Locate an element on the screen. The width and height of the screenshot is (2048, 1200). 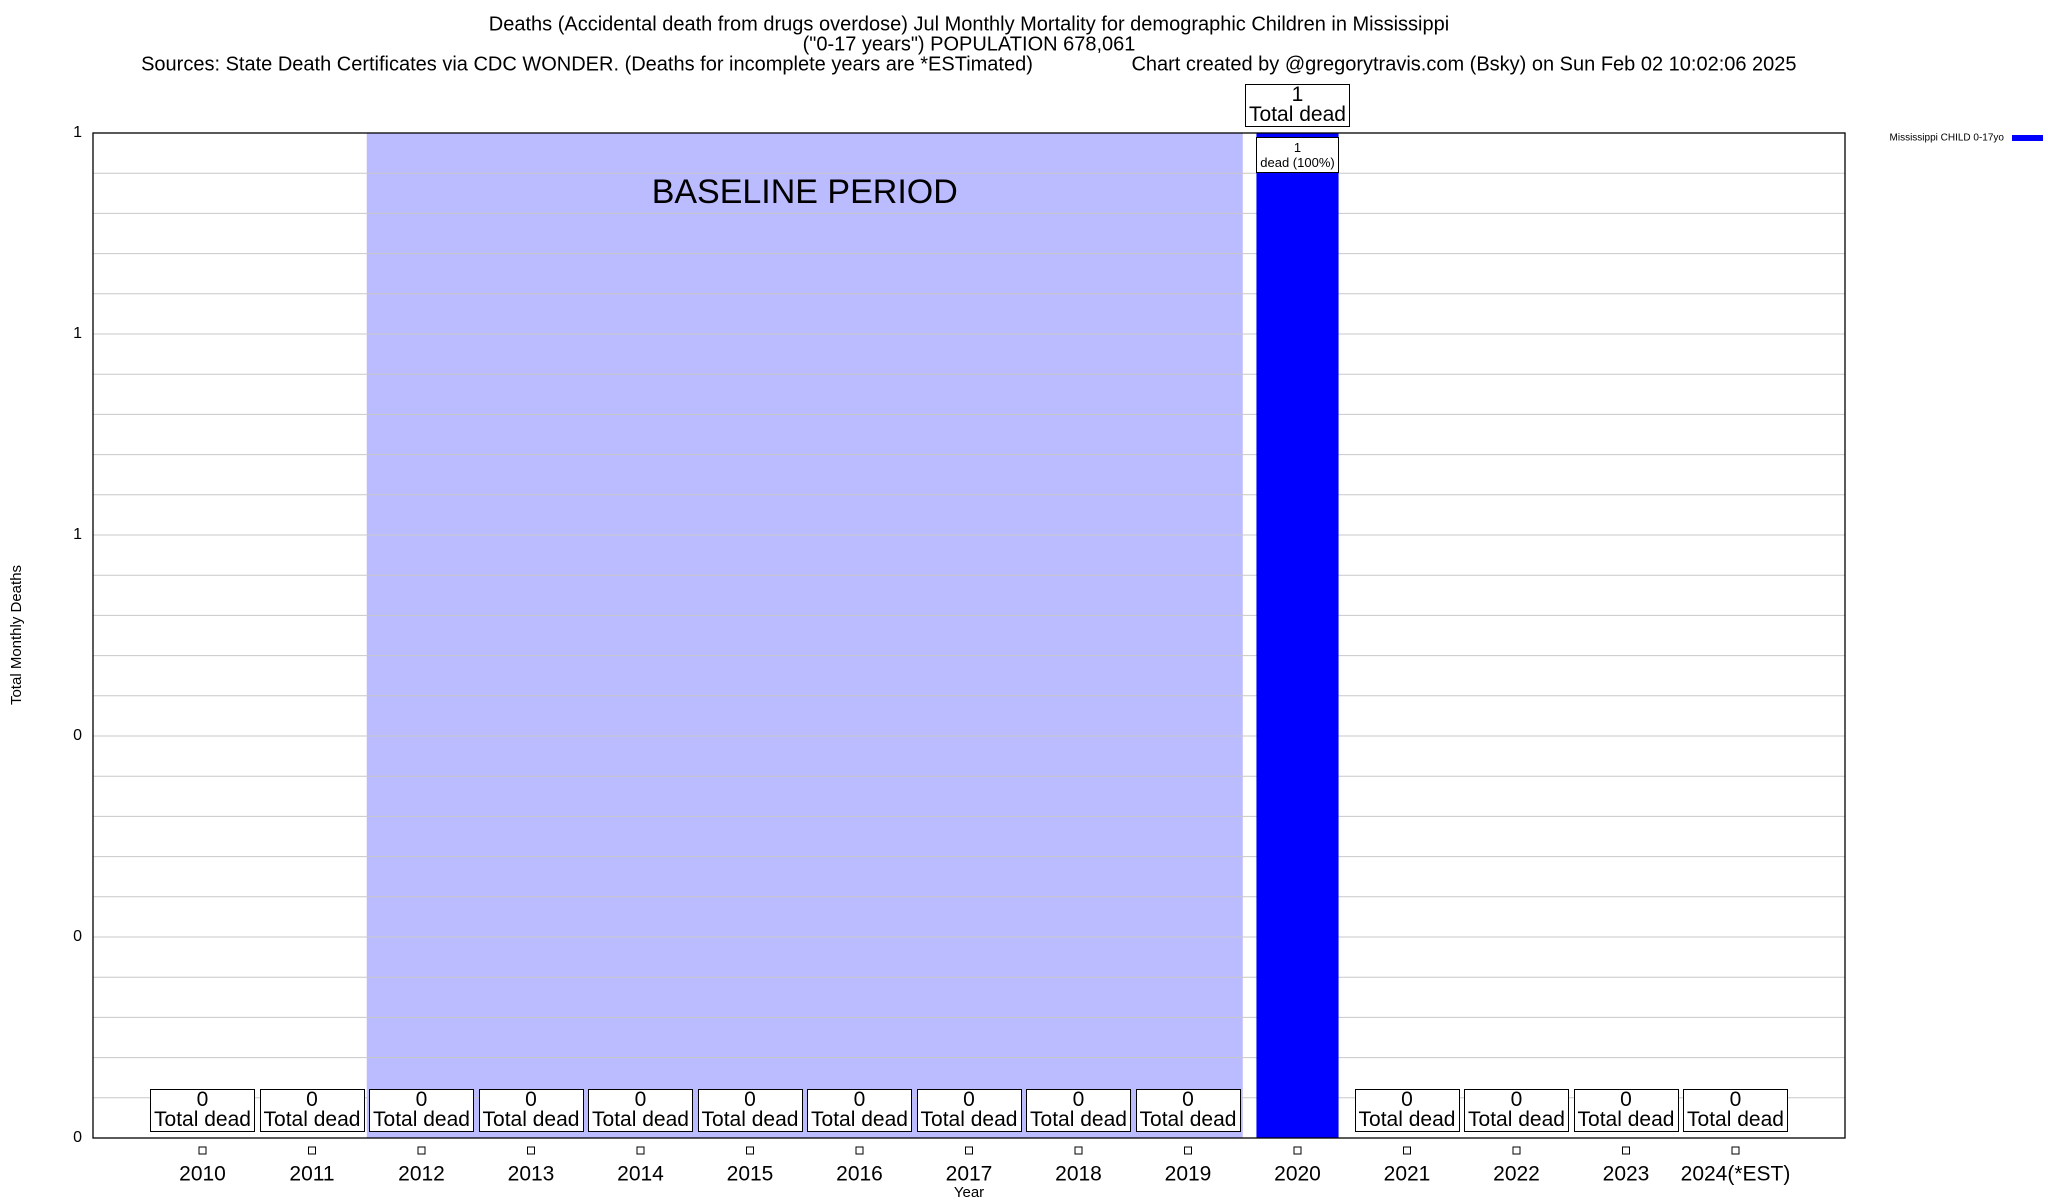
x-tick-label: 2016 is located at coordinates (859, 1174).